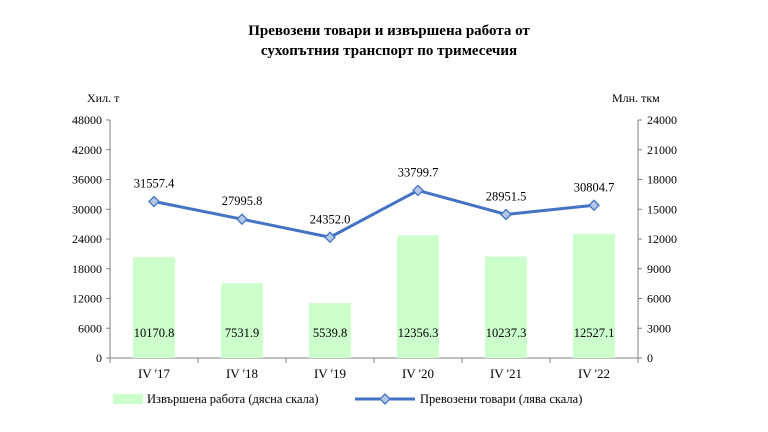  Describe the element at coordinates (154, 333) in the screenshot. I see `bar-data-label: 10170.8` at that location.